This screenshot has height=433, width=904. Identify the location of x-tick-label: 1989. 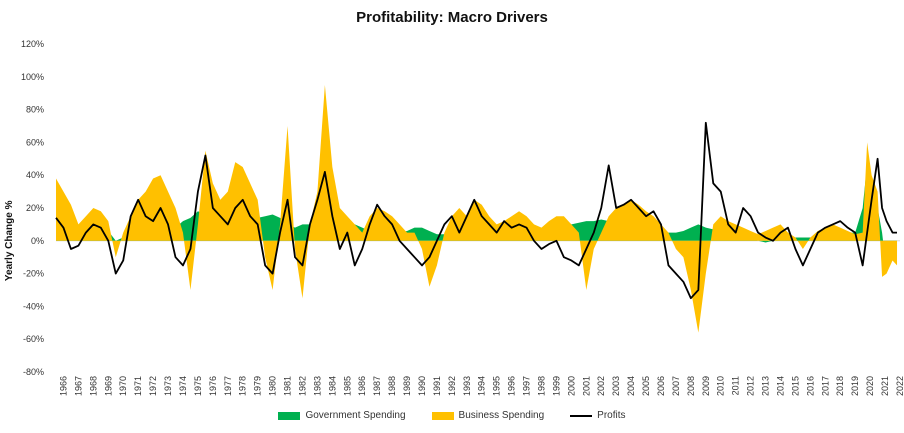
(407, 386).